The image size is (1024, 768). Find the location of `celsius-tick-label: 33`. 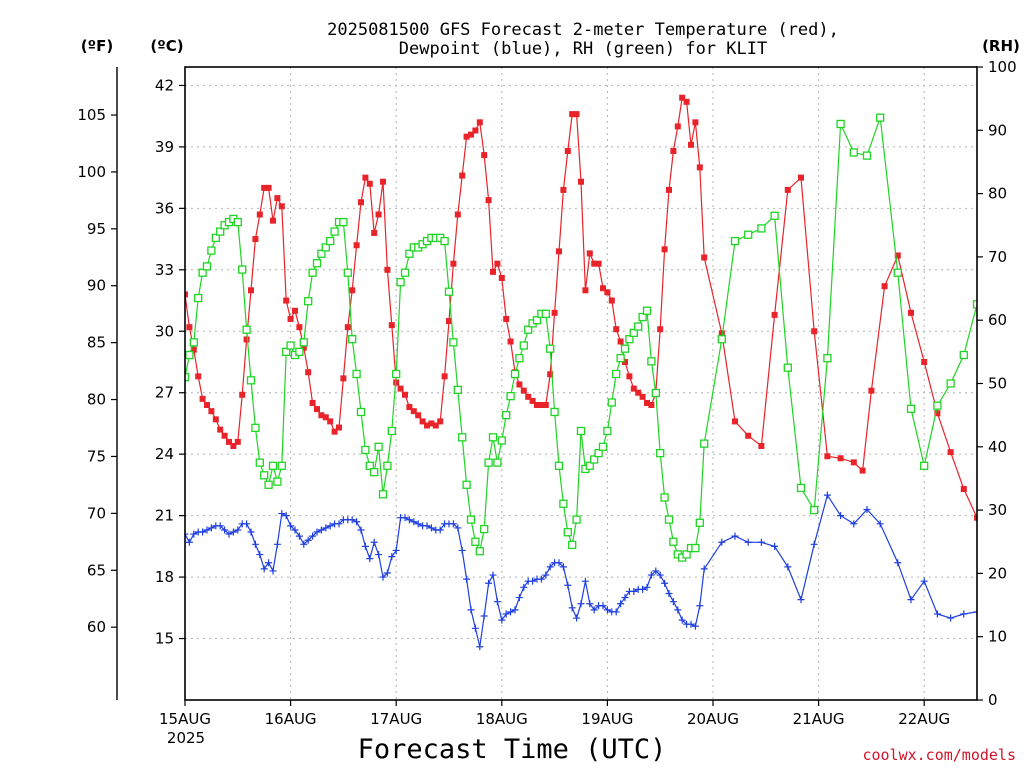

celsius-tick-label: 33 is located at coordinates (164, 270).